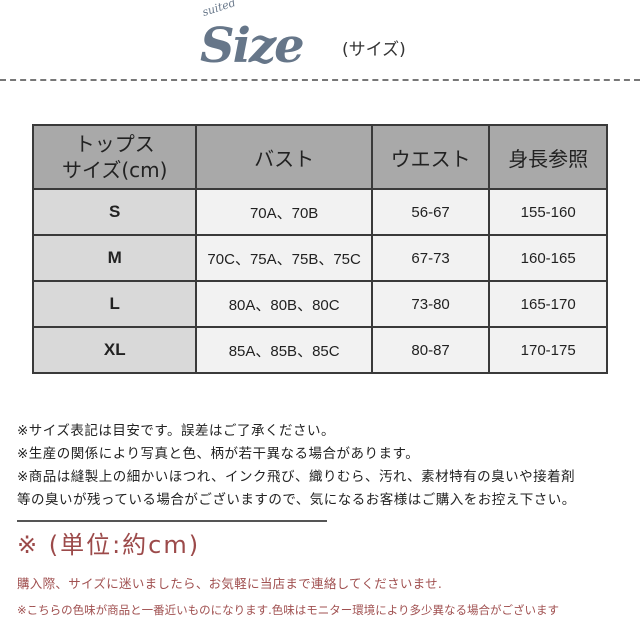 The width and height of the screenshot is (640, 640). What do you see at coordinates (114, 304) in the screenshot?
I see `size-cell: L` at bounding box center [114, 304].